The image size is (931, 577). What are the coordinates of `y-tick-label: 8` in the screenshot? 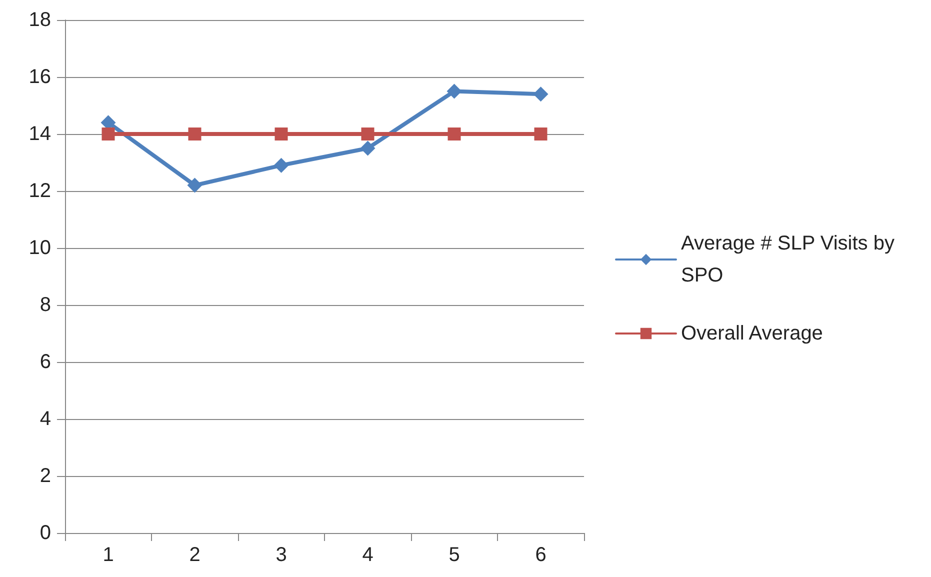 It's located at (45, 305).